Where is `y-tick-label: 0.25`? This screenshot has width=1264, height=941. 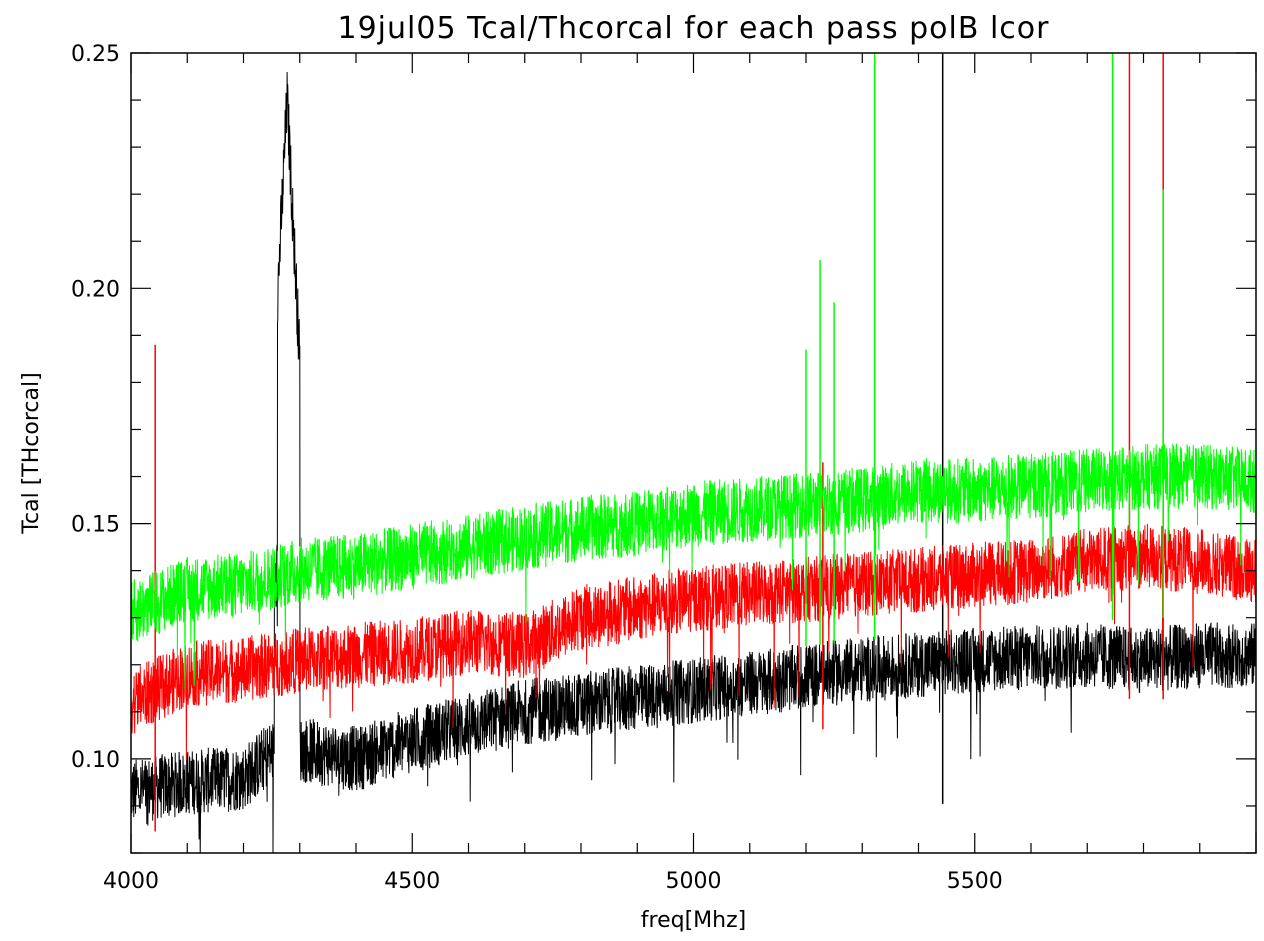
y-tick-label: 0.25 is located at coordinates (95, 54).